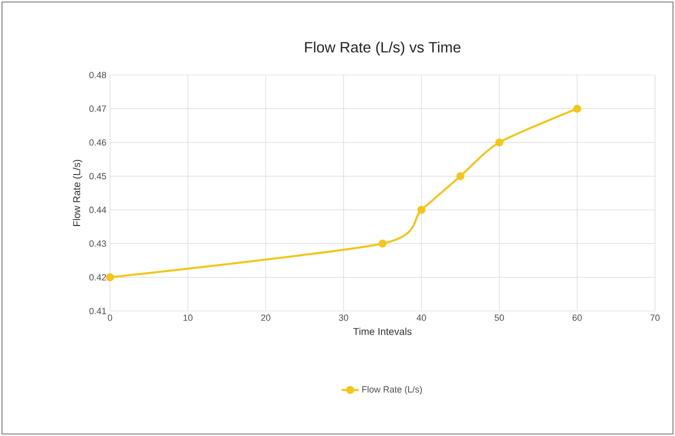 The image size is (675, 436). I want to click on x-axis-title: Time Intevals, so click(382, 332).